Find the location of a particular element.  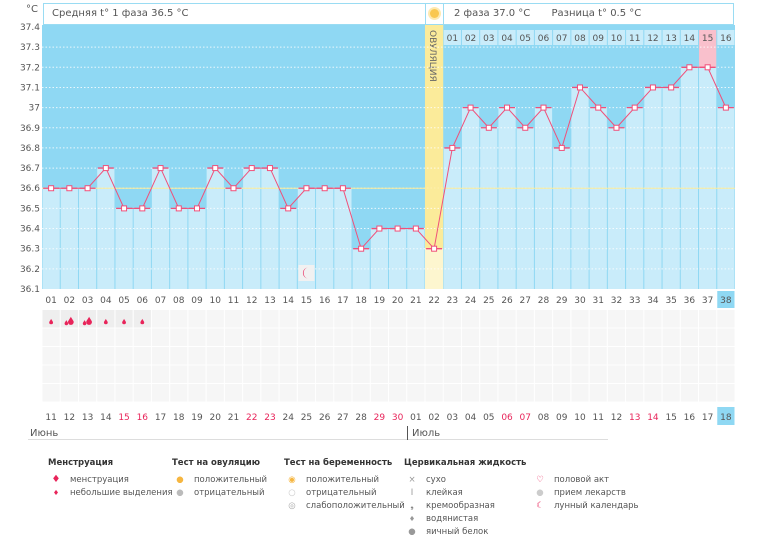

date-label: 04 is located at coordinates (471, 418).